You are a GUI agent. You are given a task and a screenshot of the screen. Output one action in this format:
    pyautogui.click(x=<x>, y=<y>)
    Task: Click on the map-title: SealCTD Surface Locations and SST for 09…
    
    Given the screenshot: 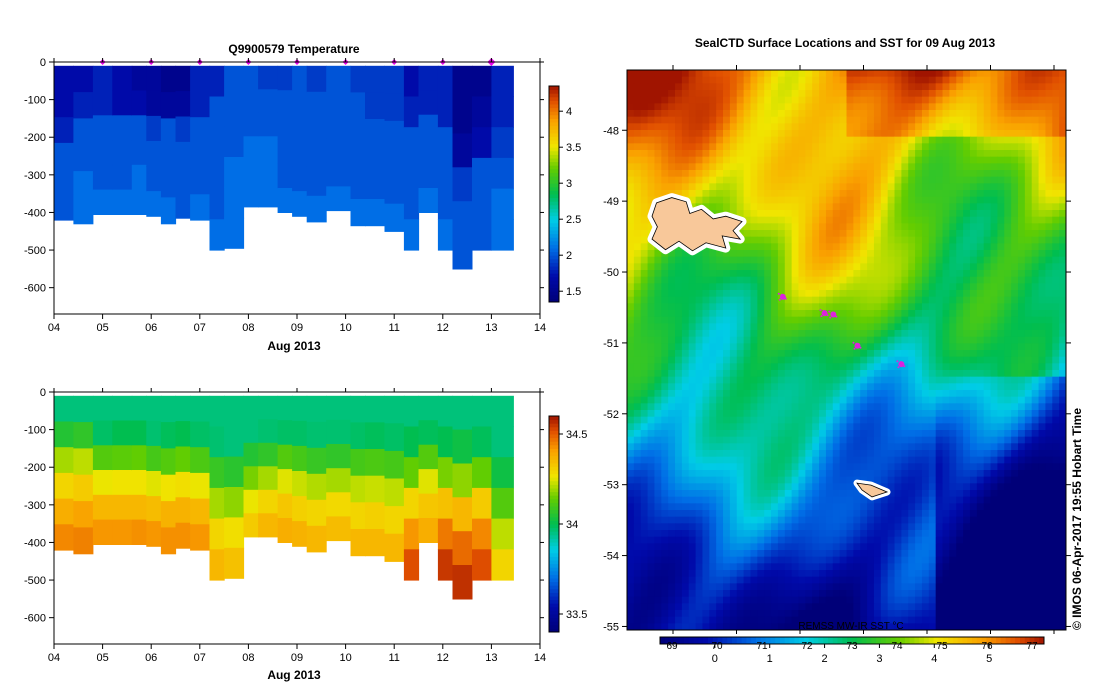 What is the action you would take?
    pyautogui.click(x=845, y=43)
    